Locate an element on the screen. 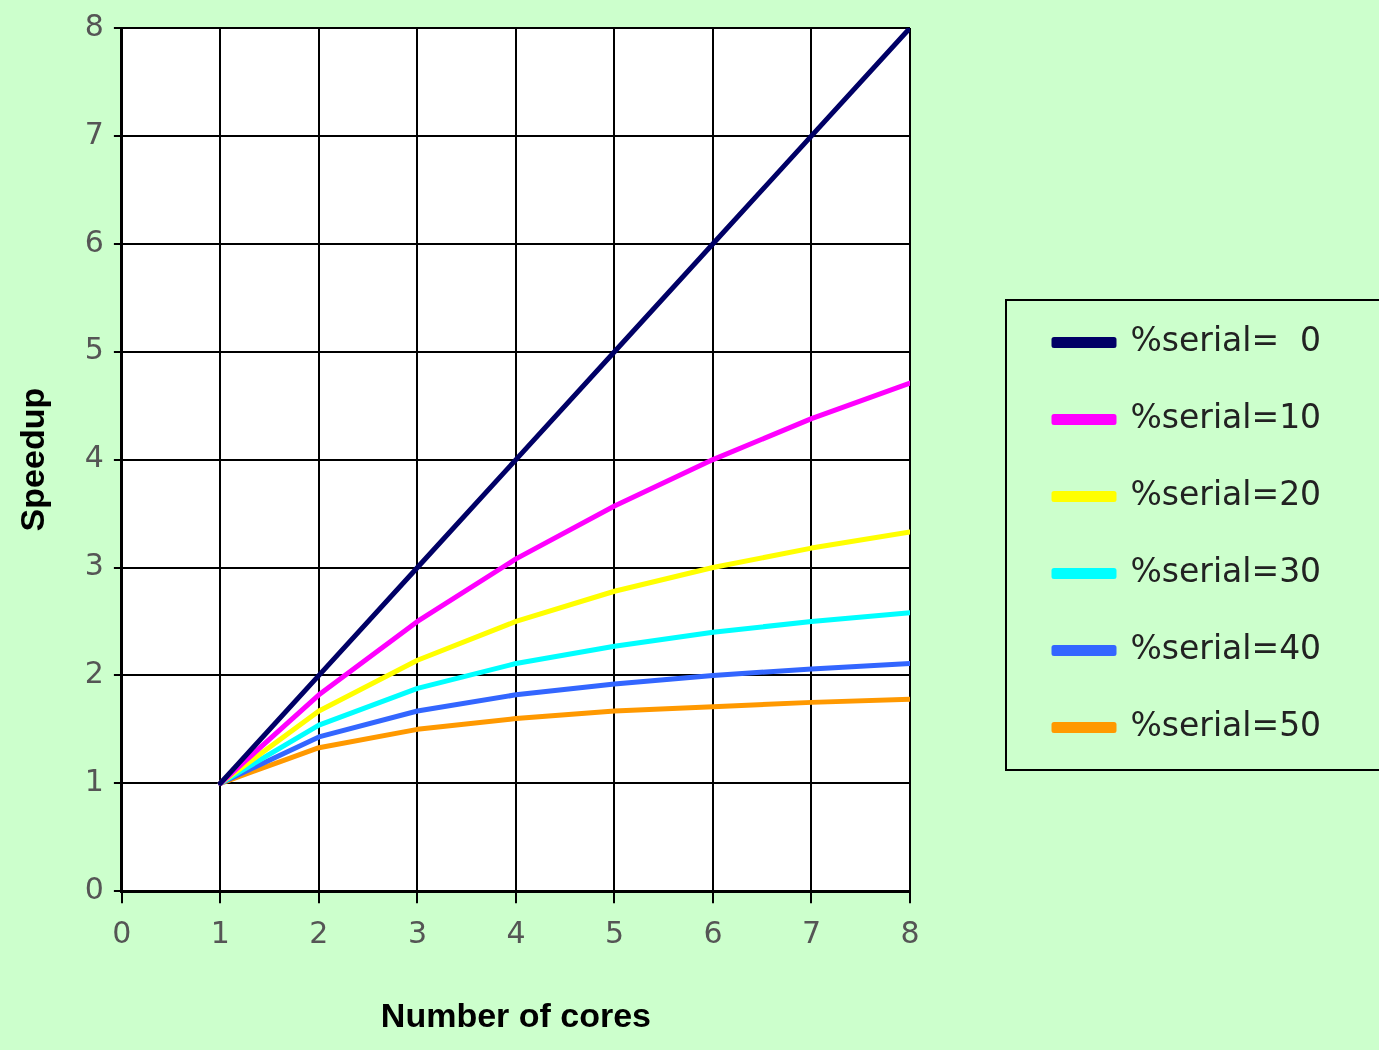 Image resolution: width=1379 pixels, height=1050 pixels. y-axis-title: Speedup is located at coordinates (31, 459).